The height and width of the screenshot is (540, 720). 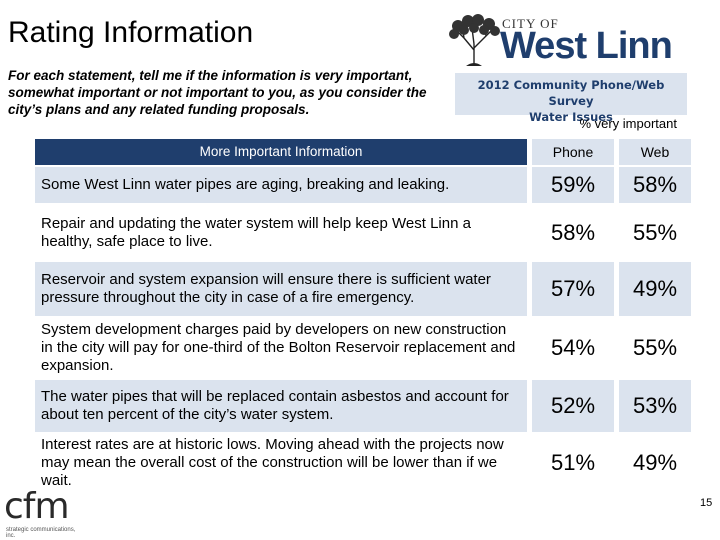 What do you see at coordinates (37, 506) in the screenshot?
I see `cfm-brand: cfm` at bounding box center [37, 506].